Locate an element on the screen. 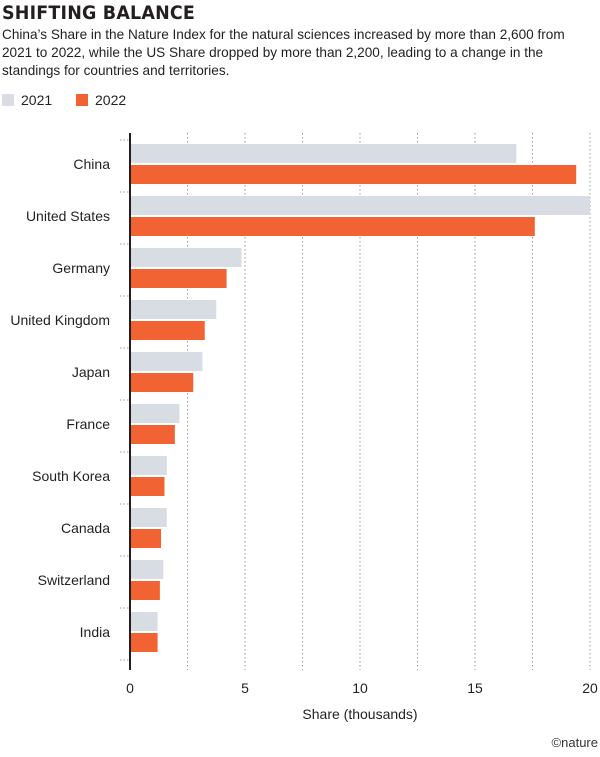 The height and width of the screenshot is (757, 600). category-label: France is located at coordinates (88, 424).